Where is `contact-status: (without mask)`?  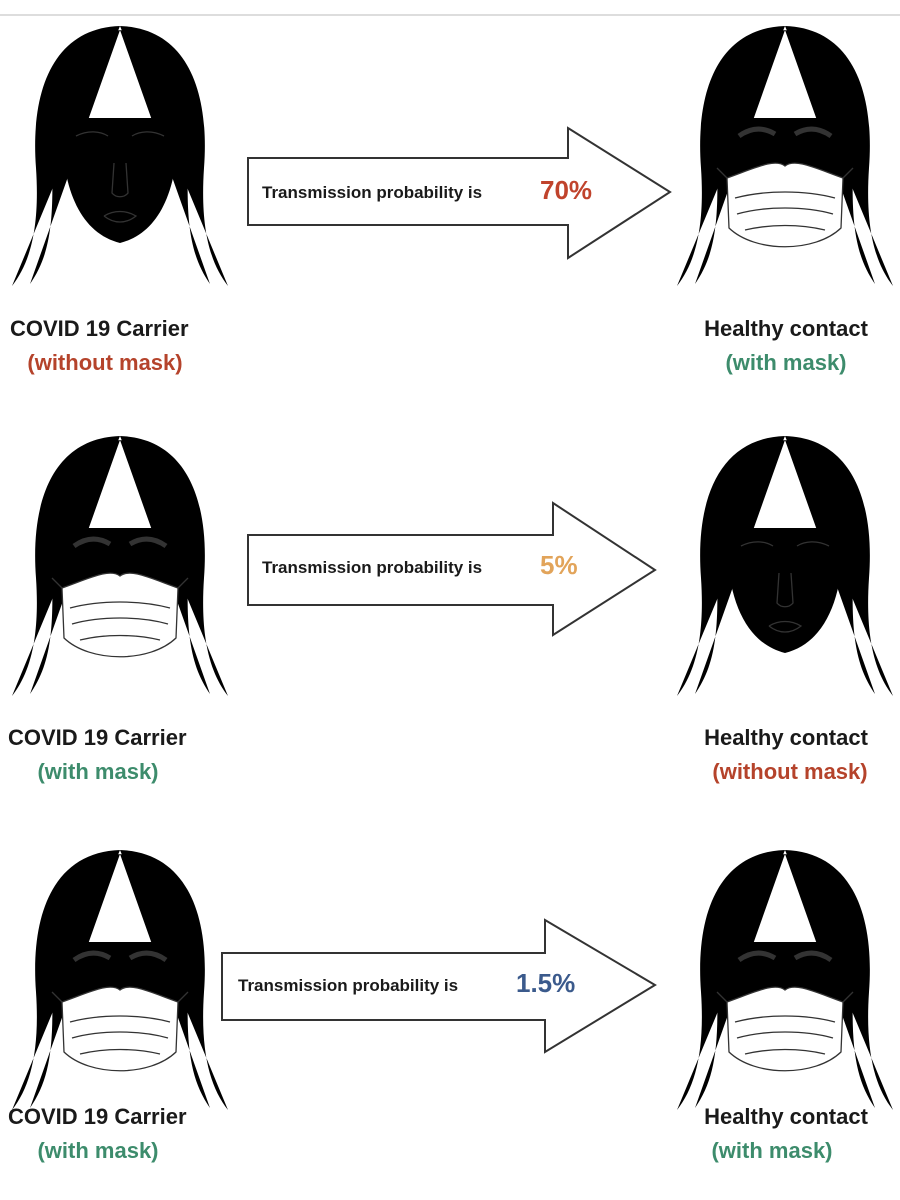 contact-status: (without mask) is located at coordinates (789, 771).